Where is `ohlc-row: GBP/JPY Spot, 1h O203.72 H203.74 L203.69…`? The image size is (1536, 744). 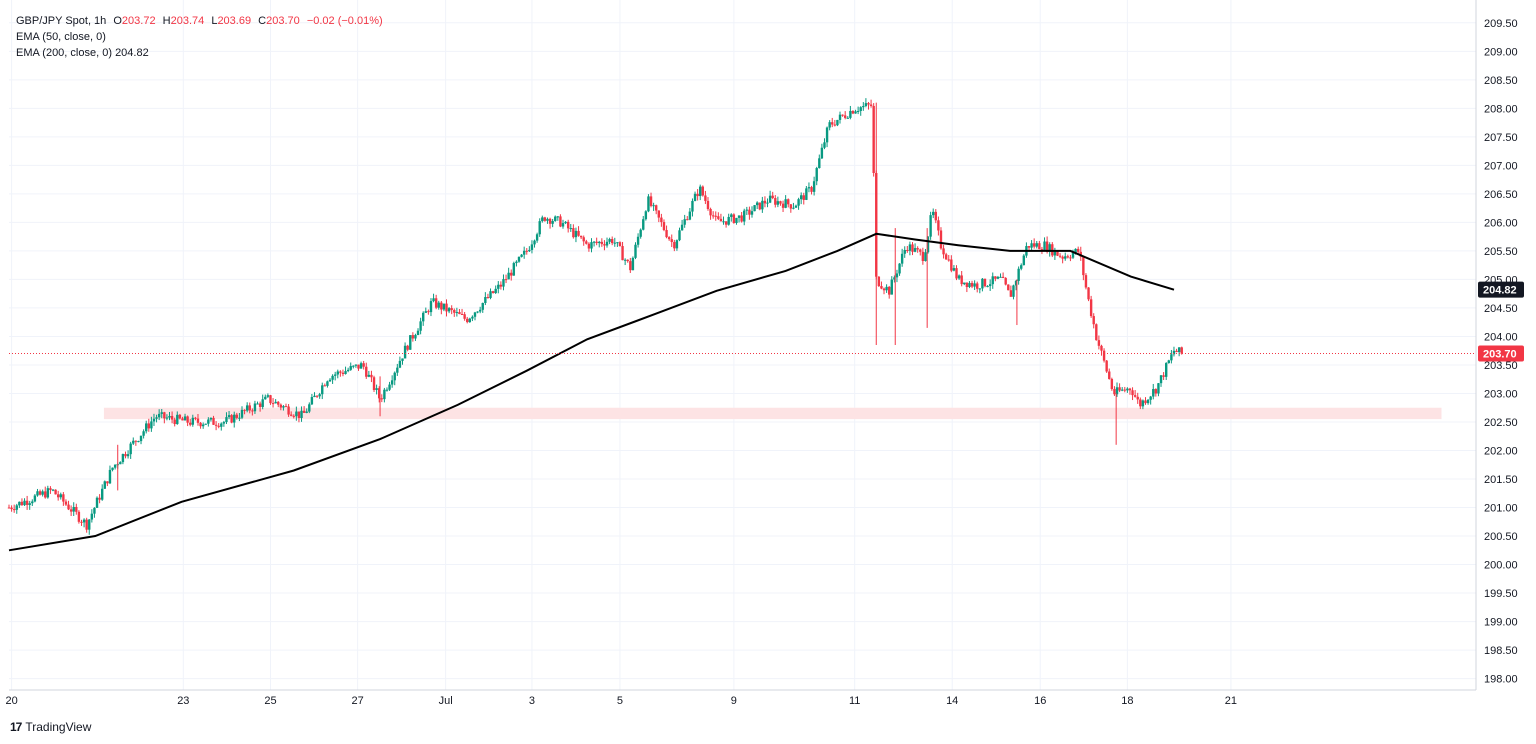
ohlc-row: GBP/JPY Spot, 1h O203.72 H203.74 L203.69… is located at coordinates (199, 21).